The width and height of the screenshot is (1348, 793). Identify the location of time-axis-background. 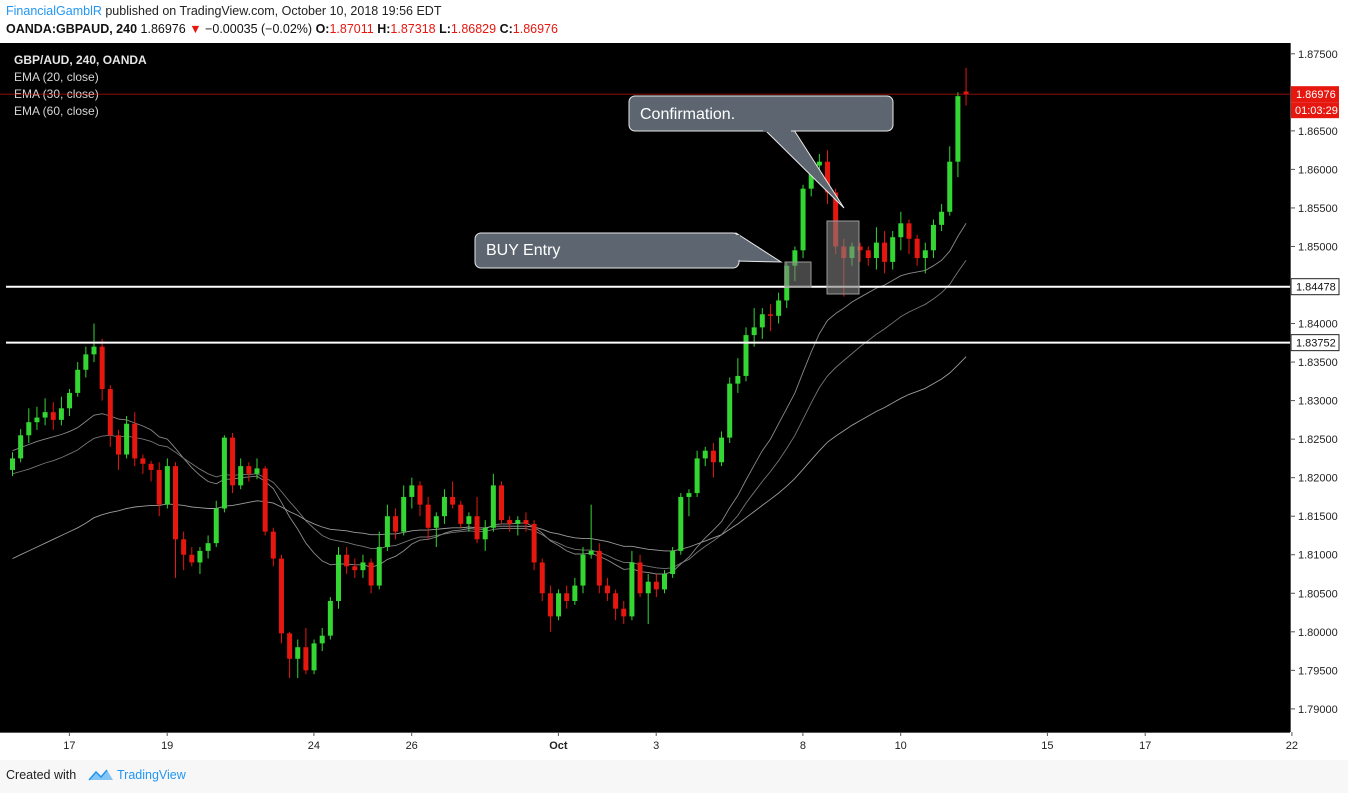
(645, 746).